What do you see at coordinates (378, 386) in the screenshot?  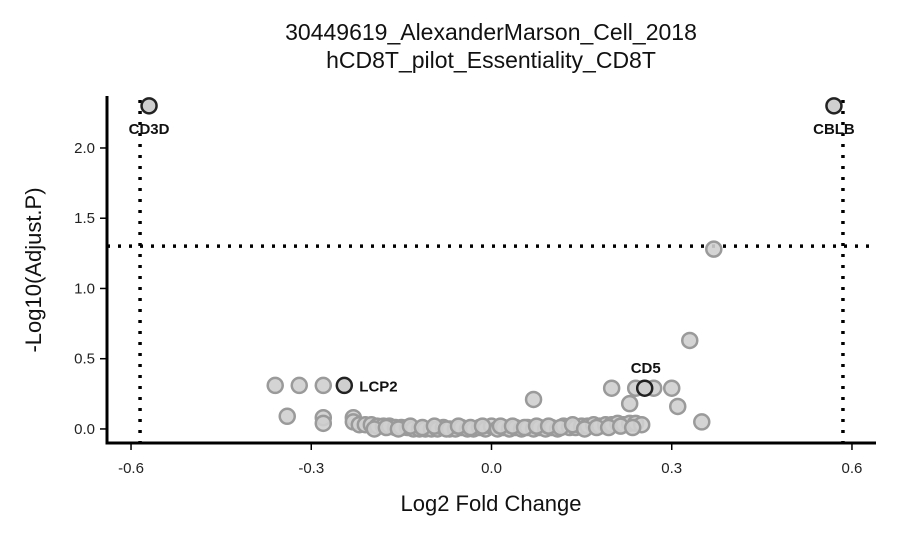 I see `gene-label: LCP2` at bounding box center [378, 386].